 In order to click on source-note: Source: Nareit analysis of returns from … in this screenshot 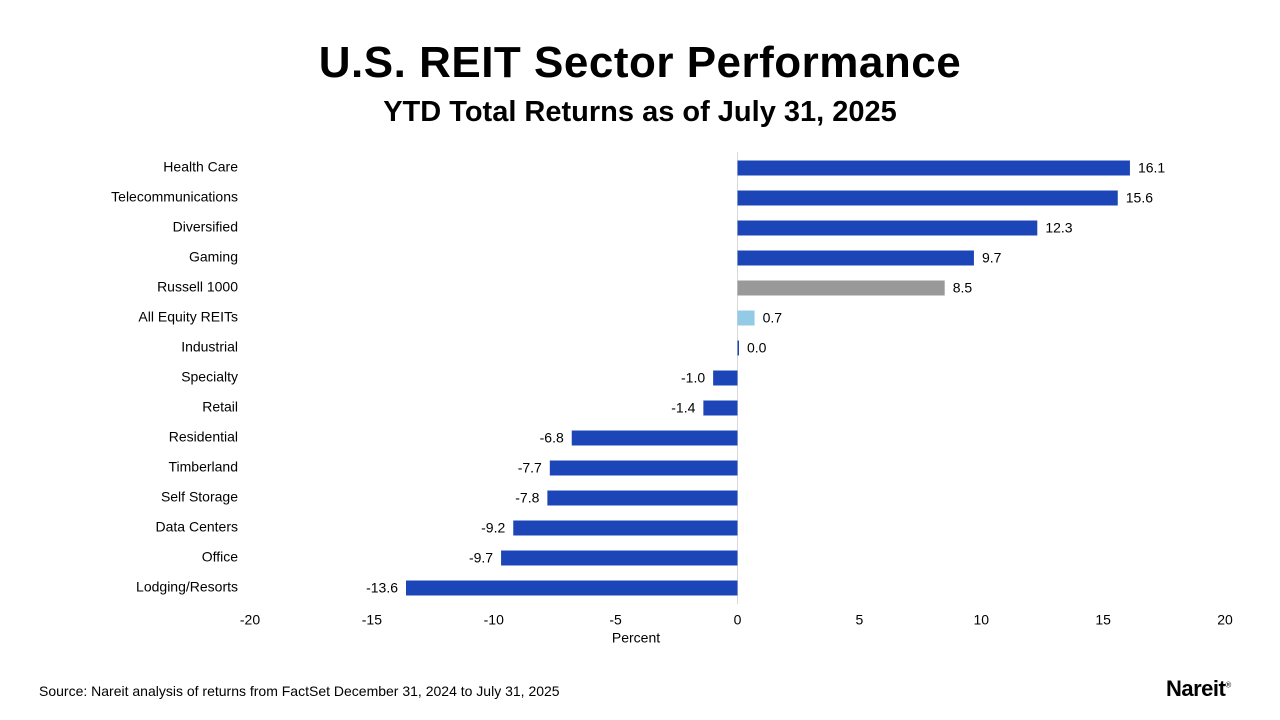, I will do `click(299, 691)`.